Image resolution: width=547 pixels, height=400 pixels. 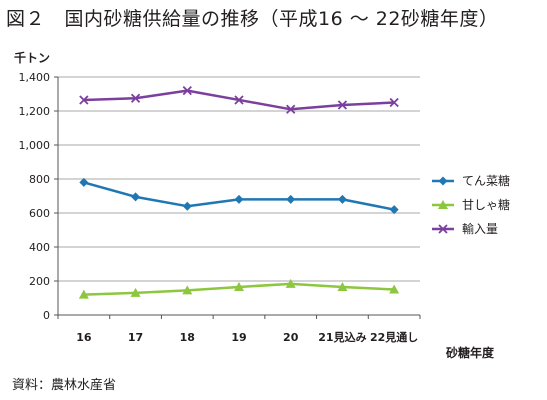 I want to click on legend-item: 輸入量, so click(x=465, y=228).